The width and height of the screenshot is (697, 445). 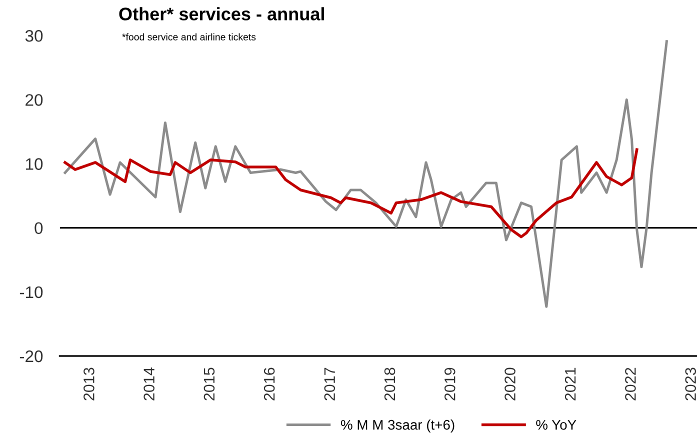 What do you see at coordinates (221, 13) in the screenshot?
I see `chart-title: Other* services - annual` at bounding box center [221, 13].